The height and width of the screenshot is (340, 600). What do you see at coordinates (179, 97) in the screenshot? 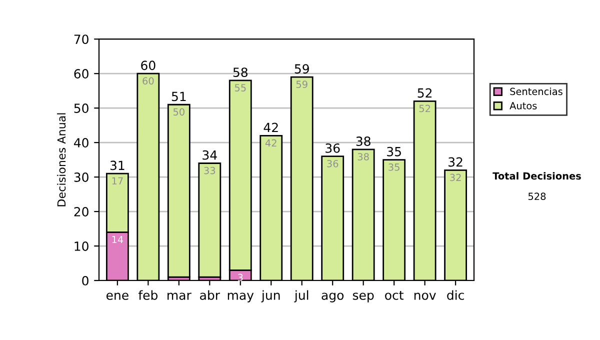
I see `total-label: 51` at bounding box center [179, 97].